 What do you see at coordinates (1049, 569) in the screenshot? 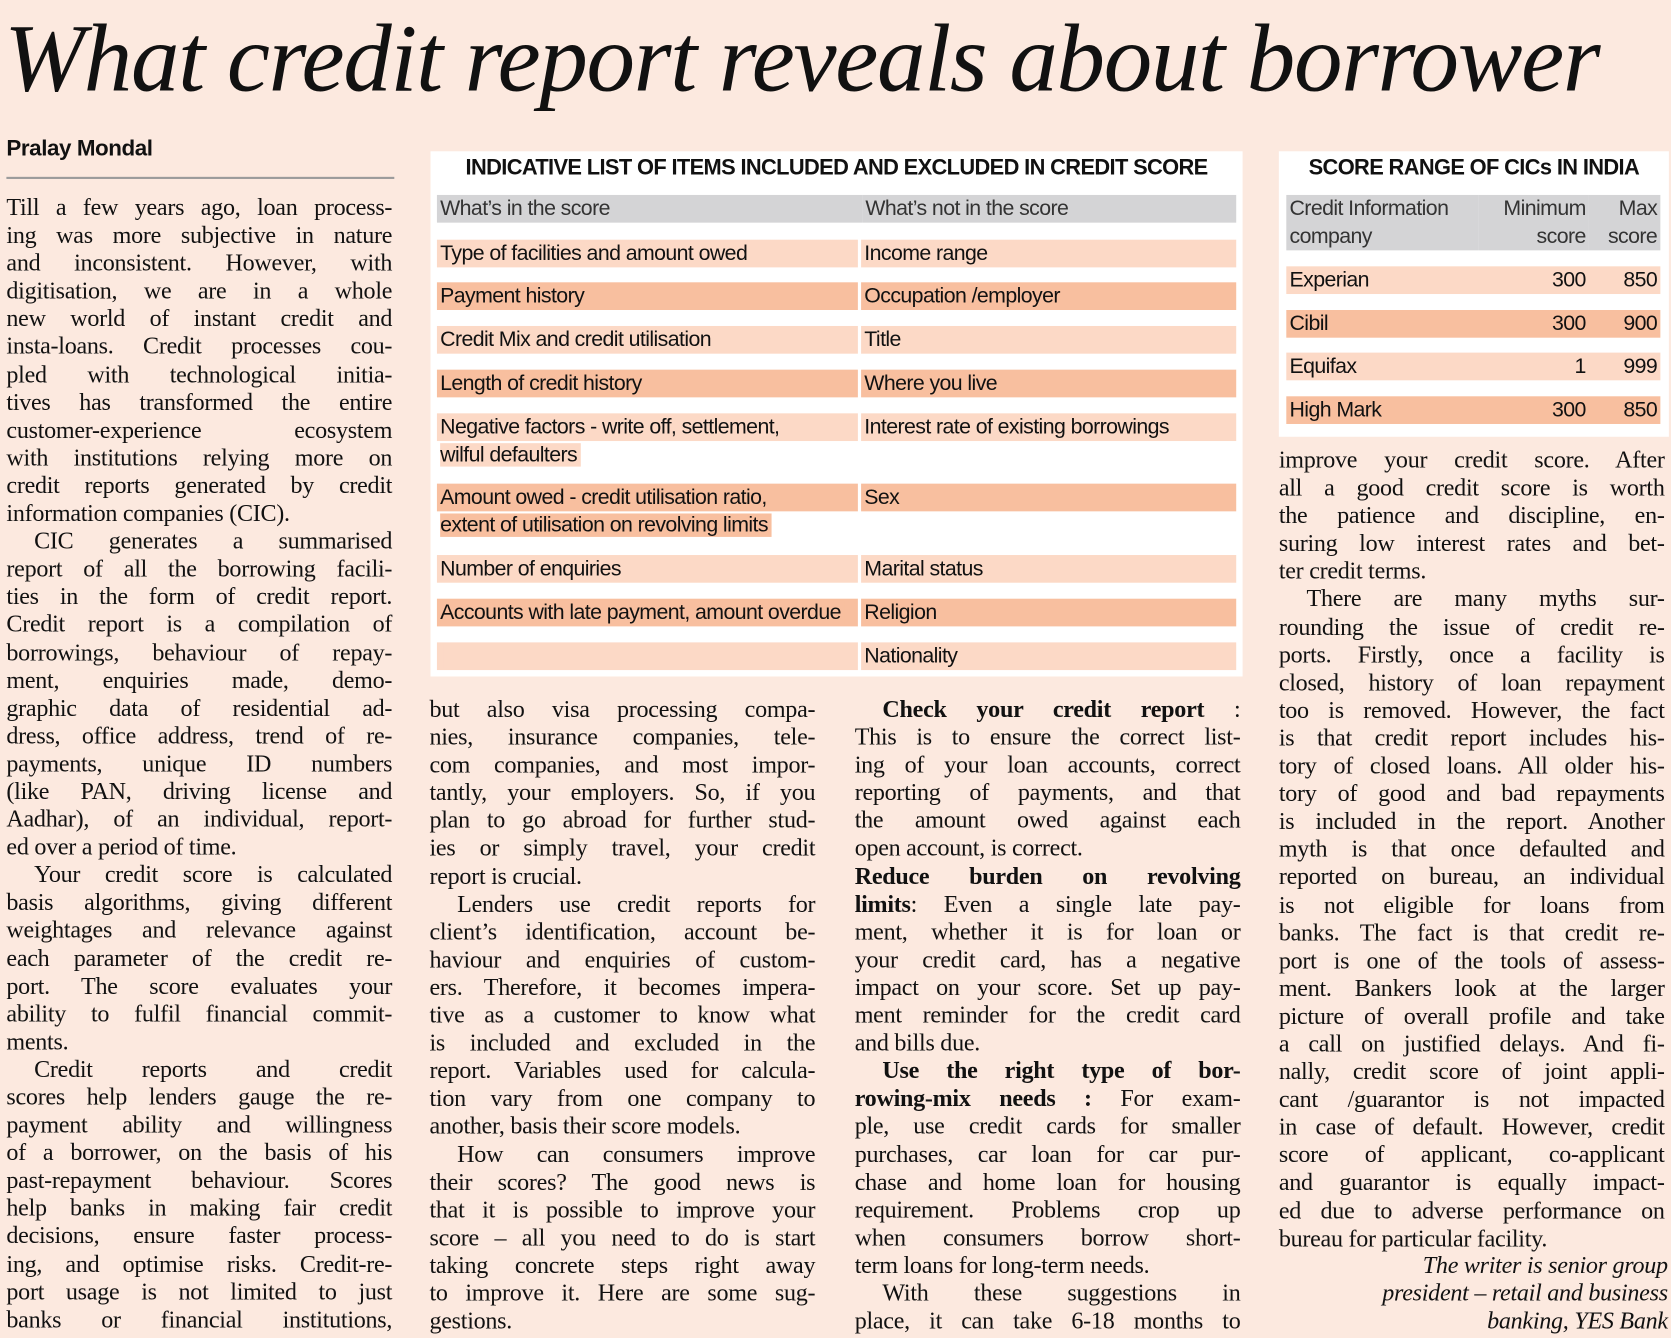
I see `excluded-item: Marital status` at bounding box center [1049, 569].